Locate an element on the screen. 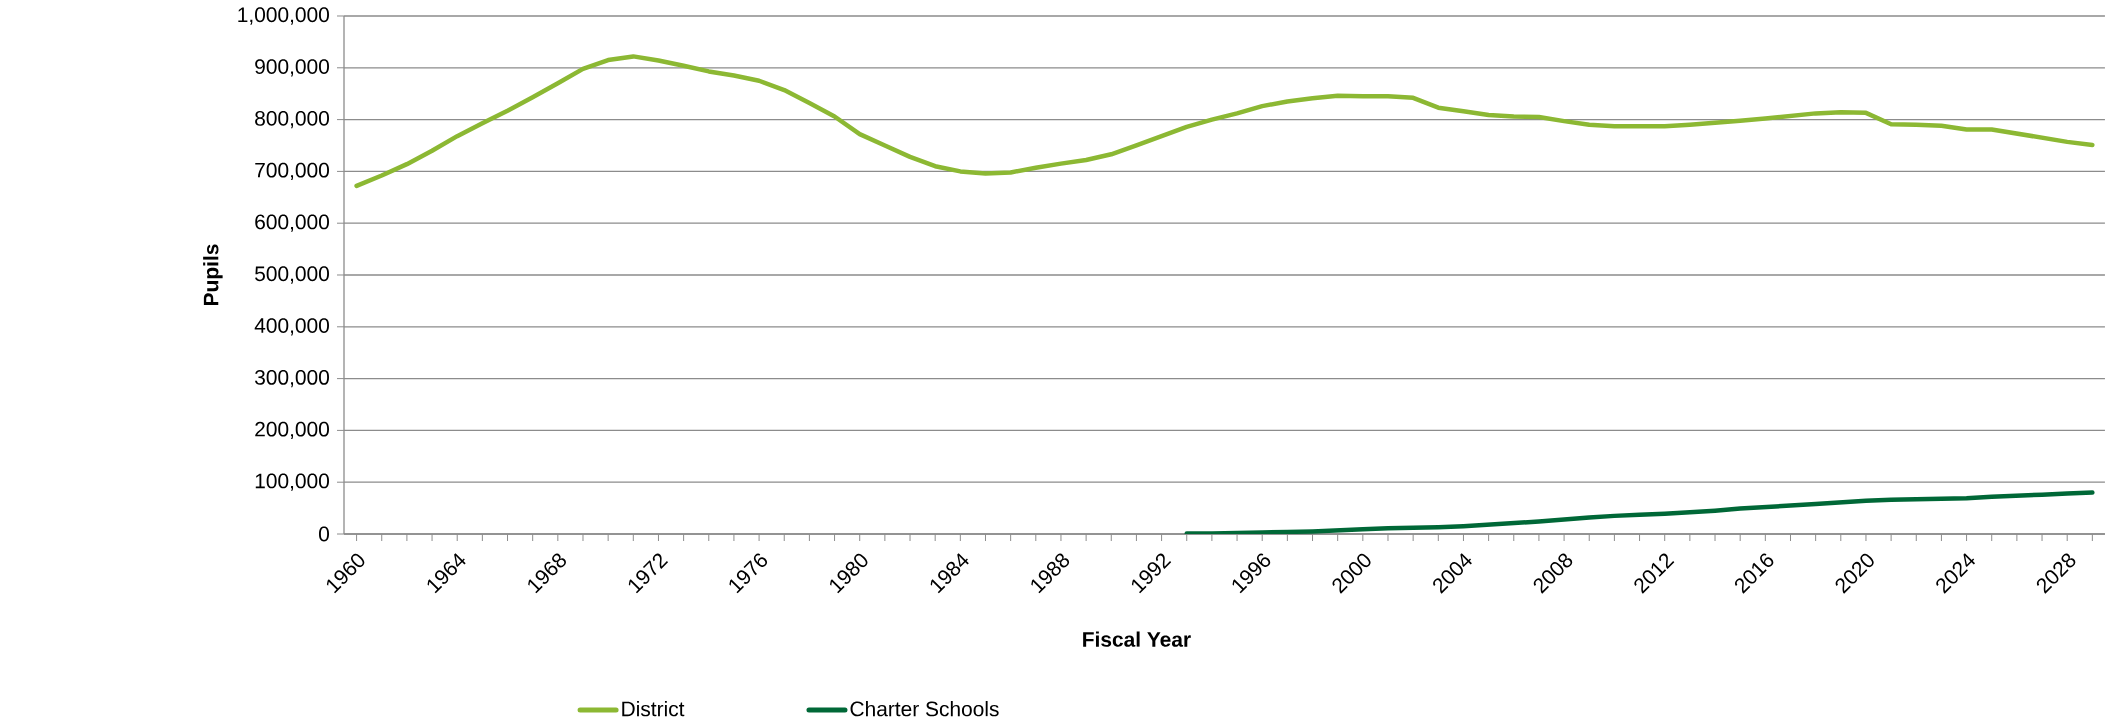  y-tick-label: 1,000,000 is located at coordinates (283, 16).